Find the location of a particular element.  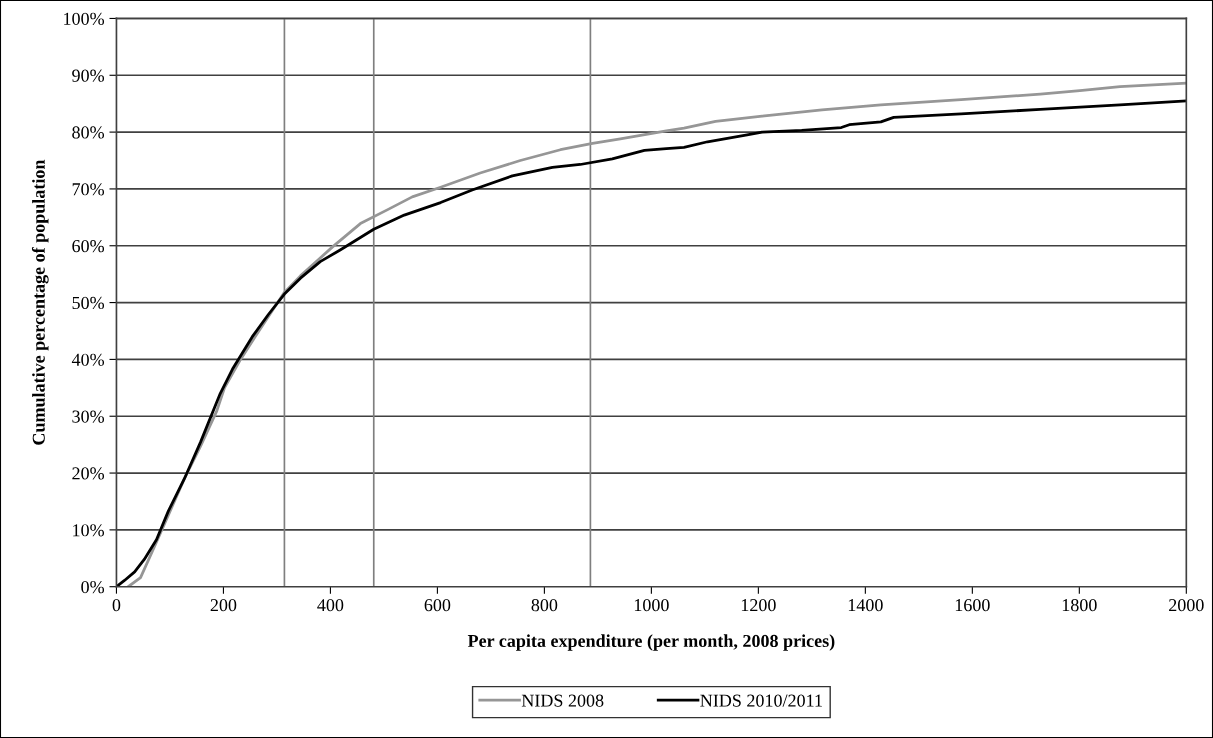

y-tick-label: 50% is located at coordinates (88, 303).